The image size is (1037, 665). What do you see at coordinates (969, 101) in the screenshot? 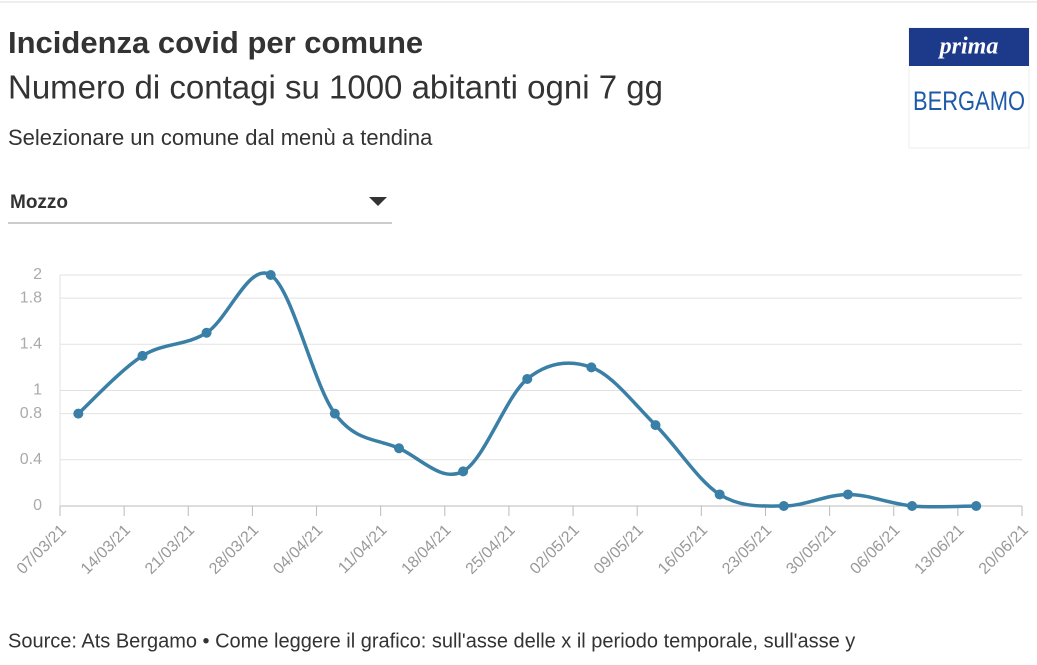
I see `logo-bottom: BERGAMO` at bounding box center [969, 101].